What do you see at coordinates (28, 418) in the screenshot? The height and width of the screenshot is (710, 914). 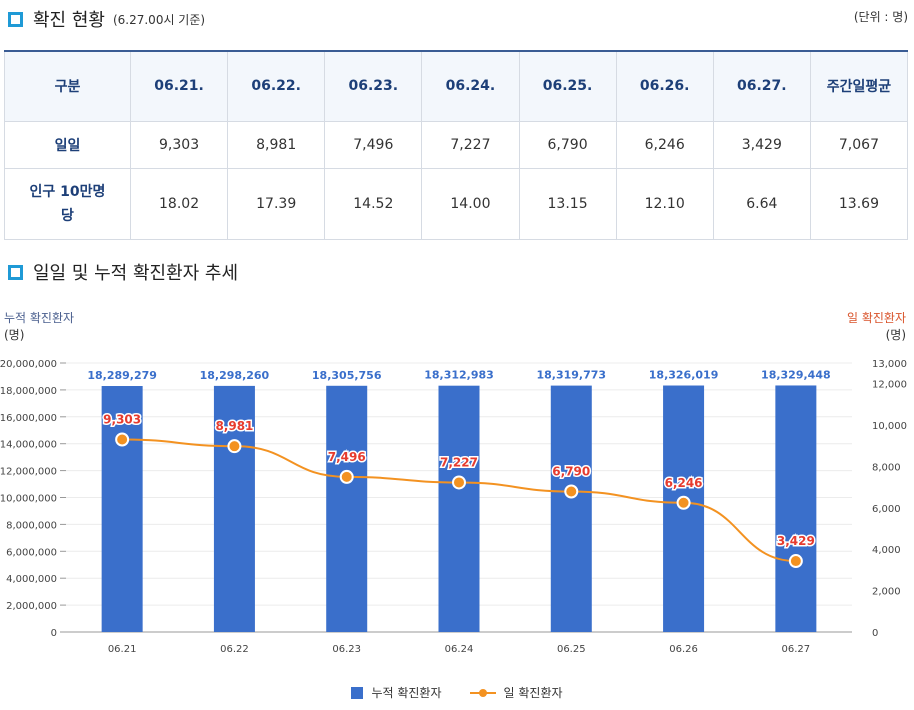 I see `left-tick-label: 16,000,000` at bounding box center [28, 418].